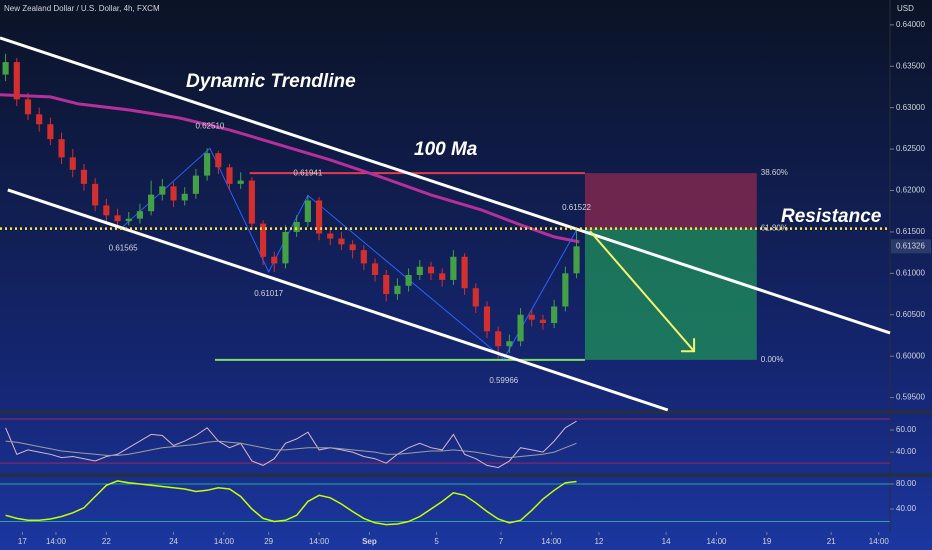  What do you see at coordinates (831, 216) in the screenshot?
I see `resistance-label: Resistance` at bounding box center [831, 216].